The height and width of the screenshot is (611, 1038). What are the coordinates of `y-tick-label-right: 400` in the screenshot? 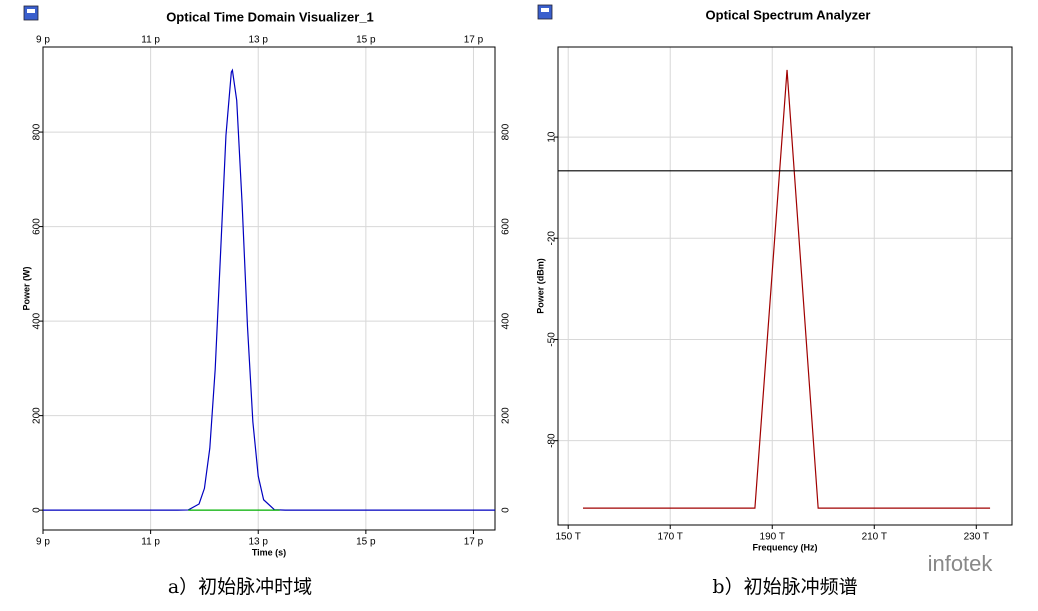 It's located at (506, 320).